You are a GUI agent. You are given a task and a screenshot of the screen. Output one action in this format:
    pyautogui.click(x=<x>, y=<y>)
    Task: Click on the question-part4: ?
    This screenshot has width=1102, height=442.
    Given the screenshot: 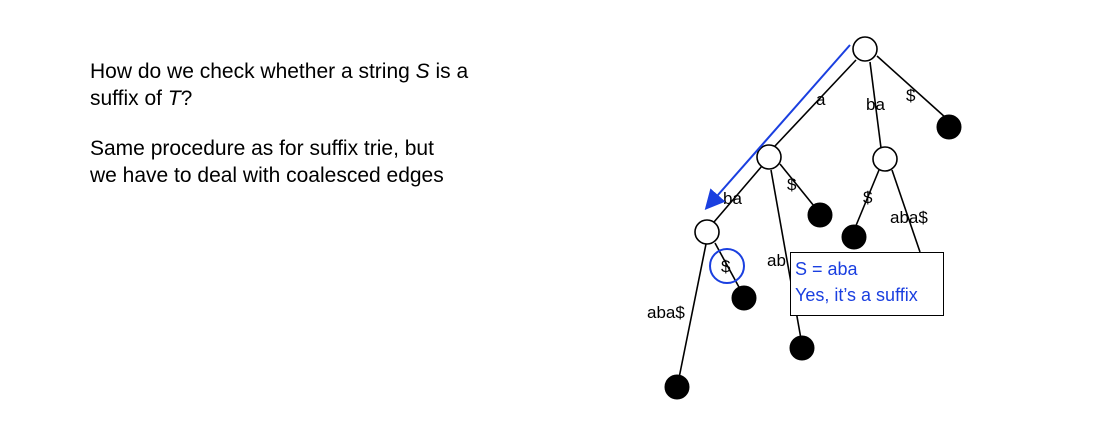 What is the action you would take?
    pyautogui.click(x=186, y=98)
    